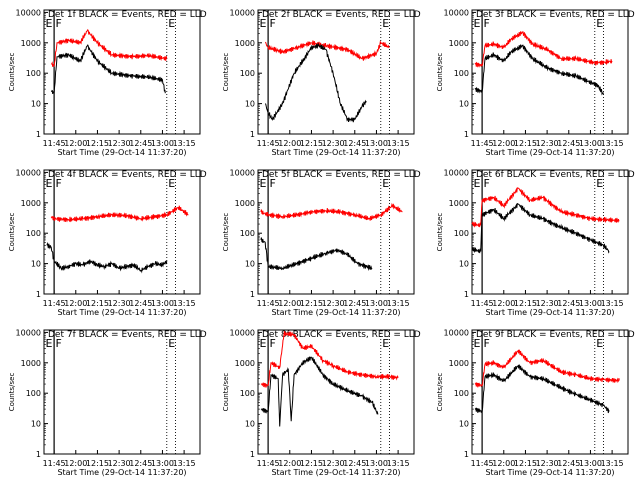 This screenshot has height=480, width=640. Describe the element at coordinates (341, 15) in the screenshot. I see `panel-title: Det 2f BLACK = Events, RED = LLD` at that location.